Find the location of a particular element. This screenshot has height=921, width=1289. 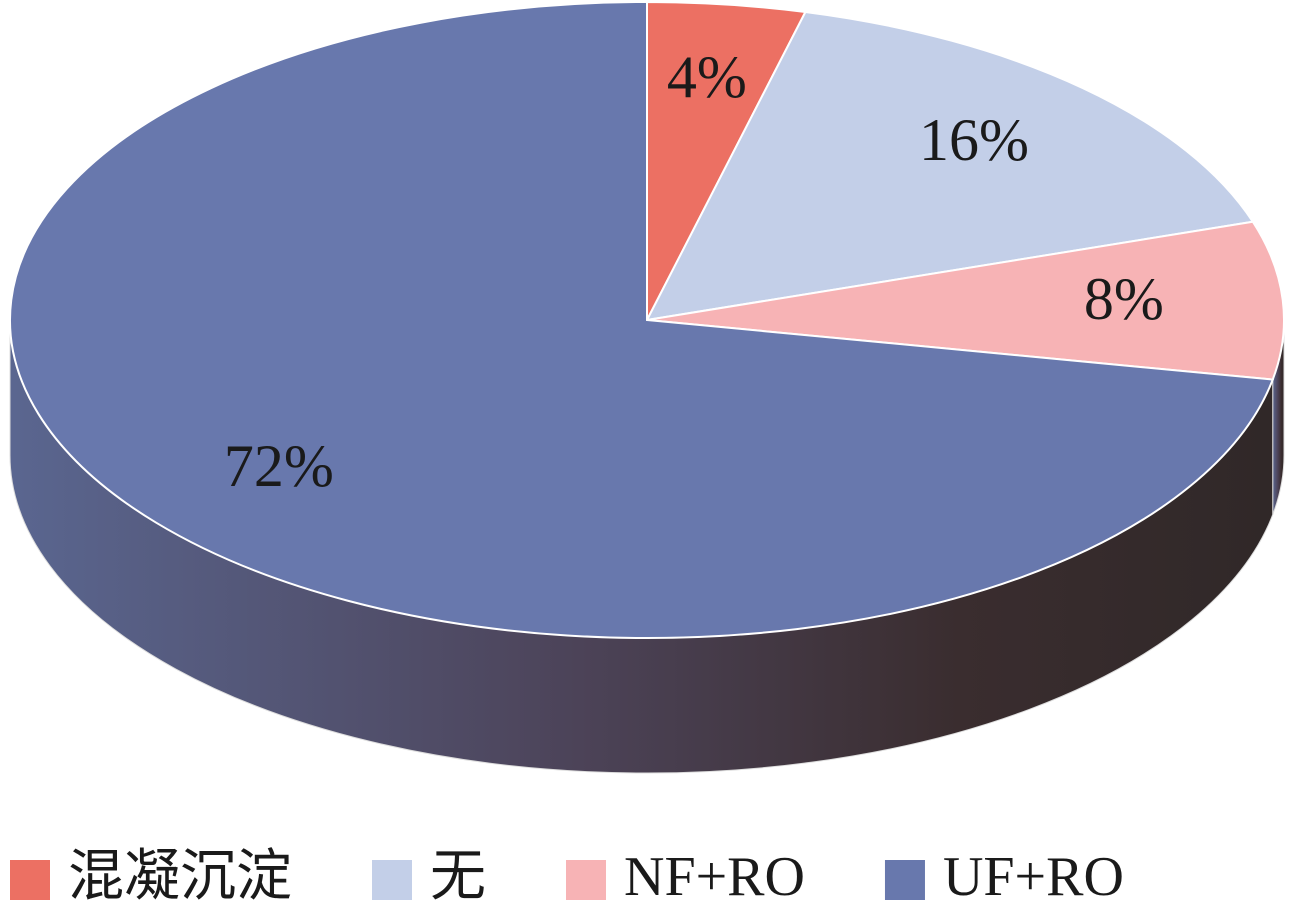

legend: 混凝沉淀 无 NF+RO UF+RO is located at coordinates (567, 877).